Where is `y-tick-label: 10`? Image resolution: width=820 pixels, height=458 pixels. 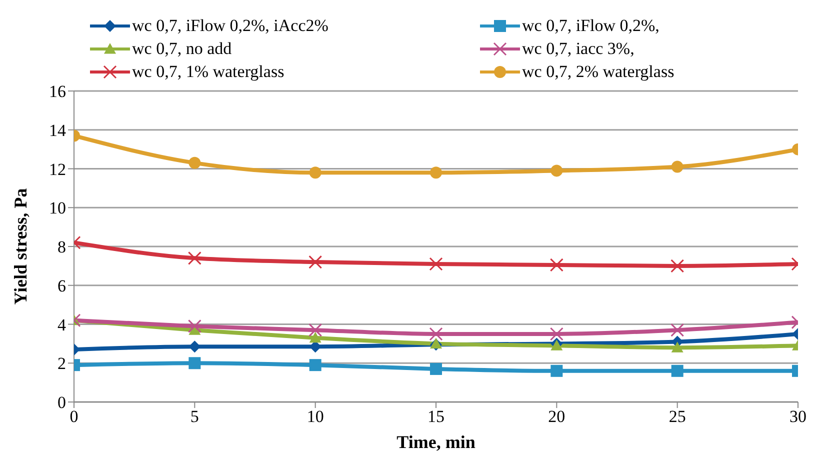
y-tick-label: 10 is located at coordinates (57, 208).